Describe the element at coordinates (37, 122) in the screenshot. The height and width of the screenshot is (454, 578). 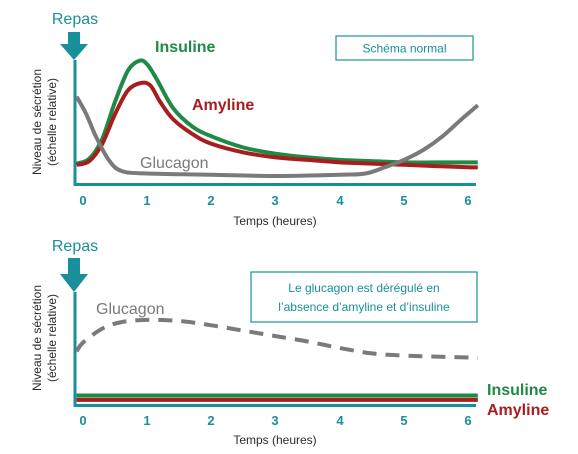
I see `y-axis-label-top-line1: Niveau de sécrétion` at that location.